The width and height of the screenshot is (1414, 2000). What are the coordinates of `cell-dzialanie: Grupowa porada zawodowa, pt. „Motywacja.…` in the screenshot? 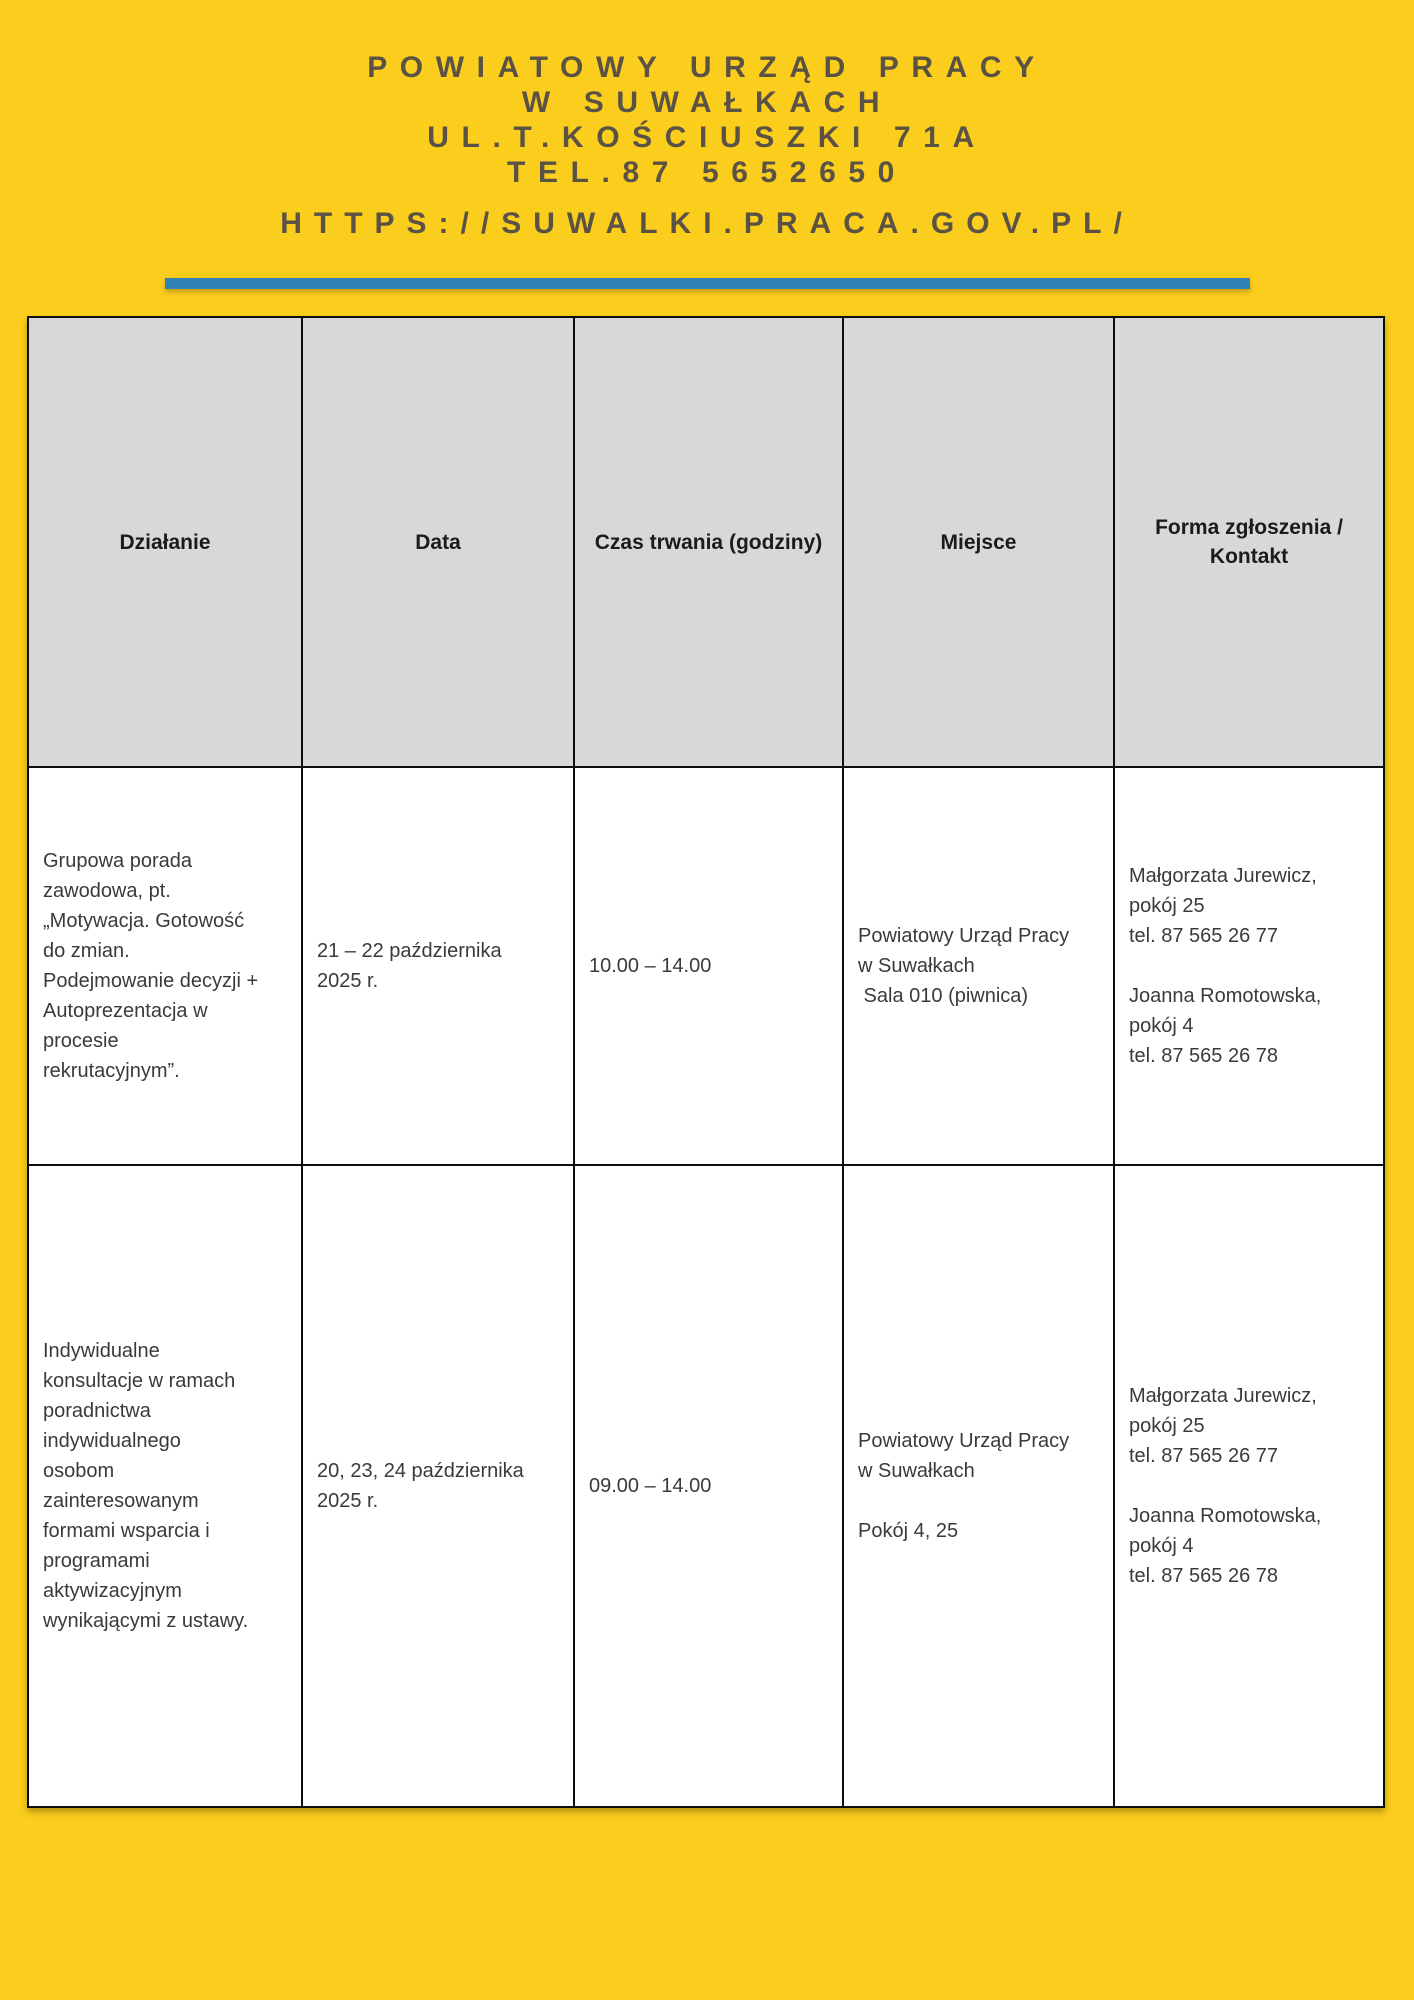 It's located at (165, 966).